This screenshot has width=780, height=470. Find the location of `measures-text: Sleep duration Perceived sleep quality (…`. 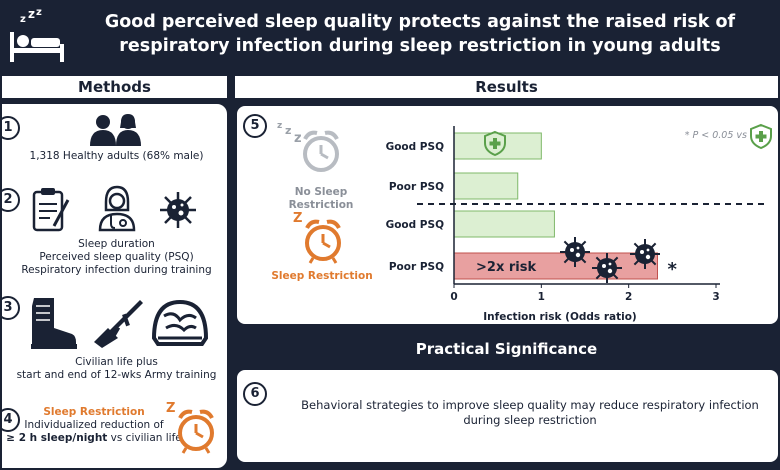

measures-text: Sleep duration Perceived sleep quality (… is located at coordinates (114, 257).